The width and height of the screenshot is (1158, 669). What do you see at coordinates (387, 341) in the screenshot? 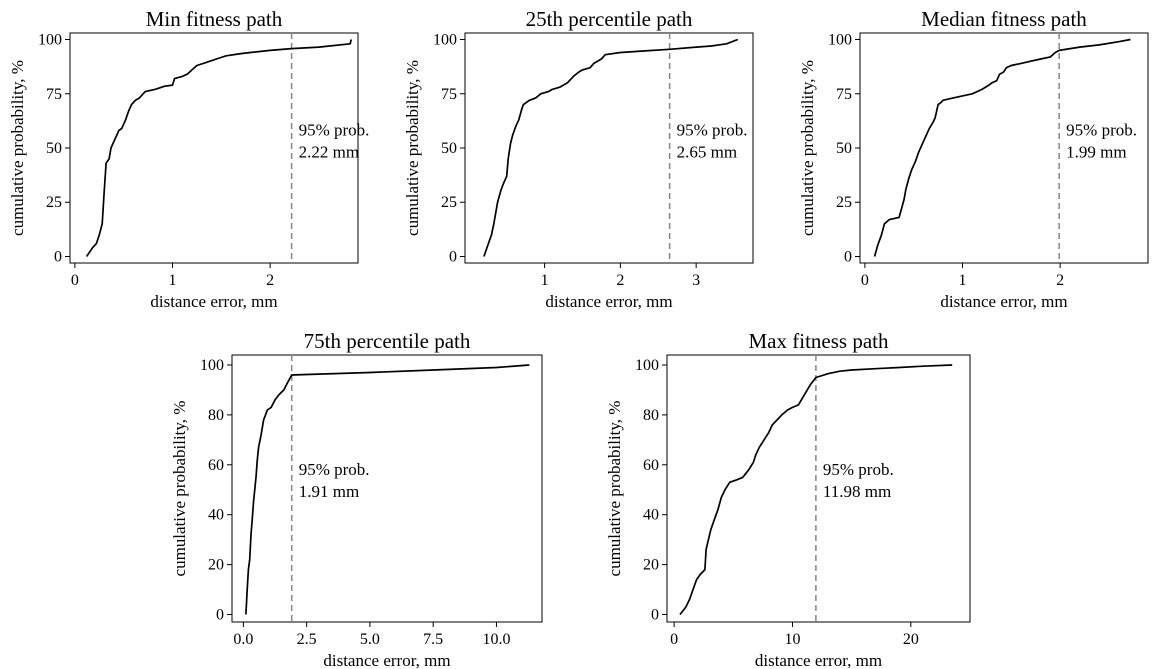
I see `chart-title: 75th percentile path` at bounding box center [387, 341].